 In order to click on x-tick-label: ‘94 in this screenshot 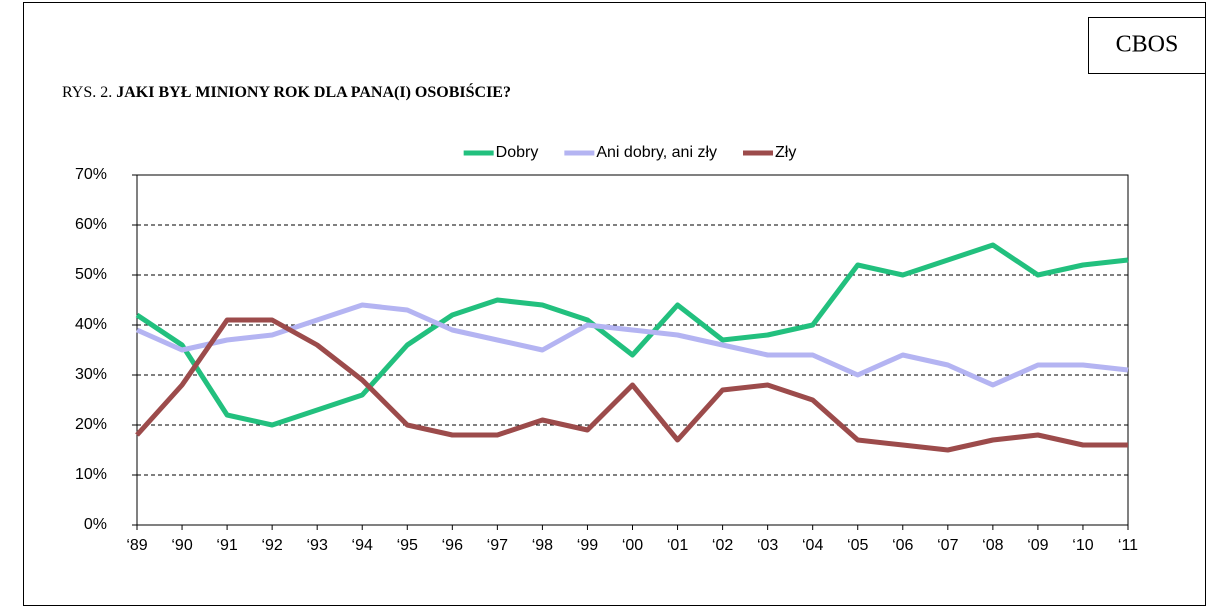, I will do `click(362, 545)`.